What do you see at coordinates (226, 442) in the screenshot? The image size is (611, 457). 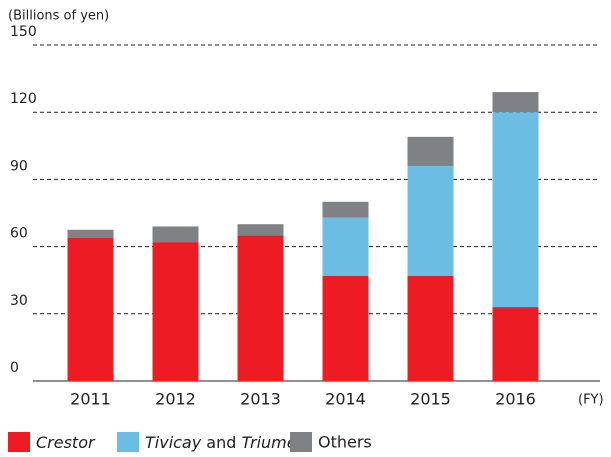 I see `legend-label: Tivicay and Triumeq` at bounding box center [226, 442].